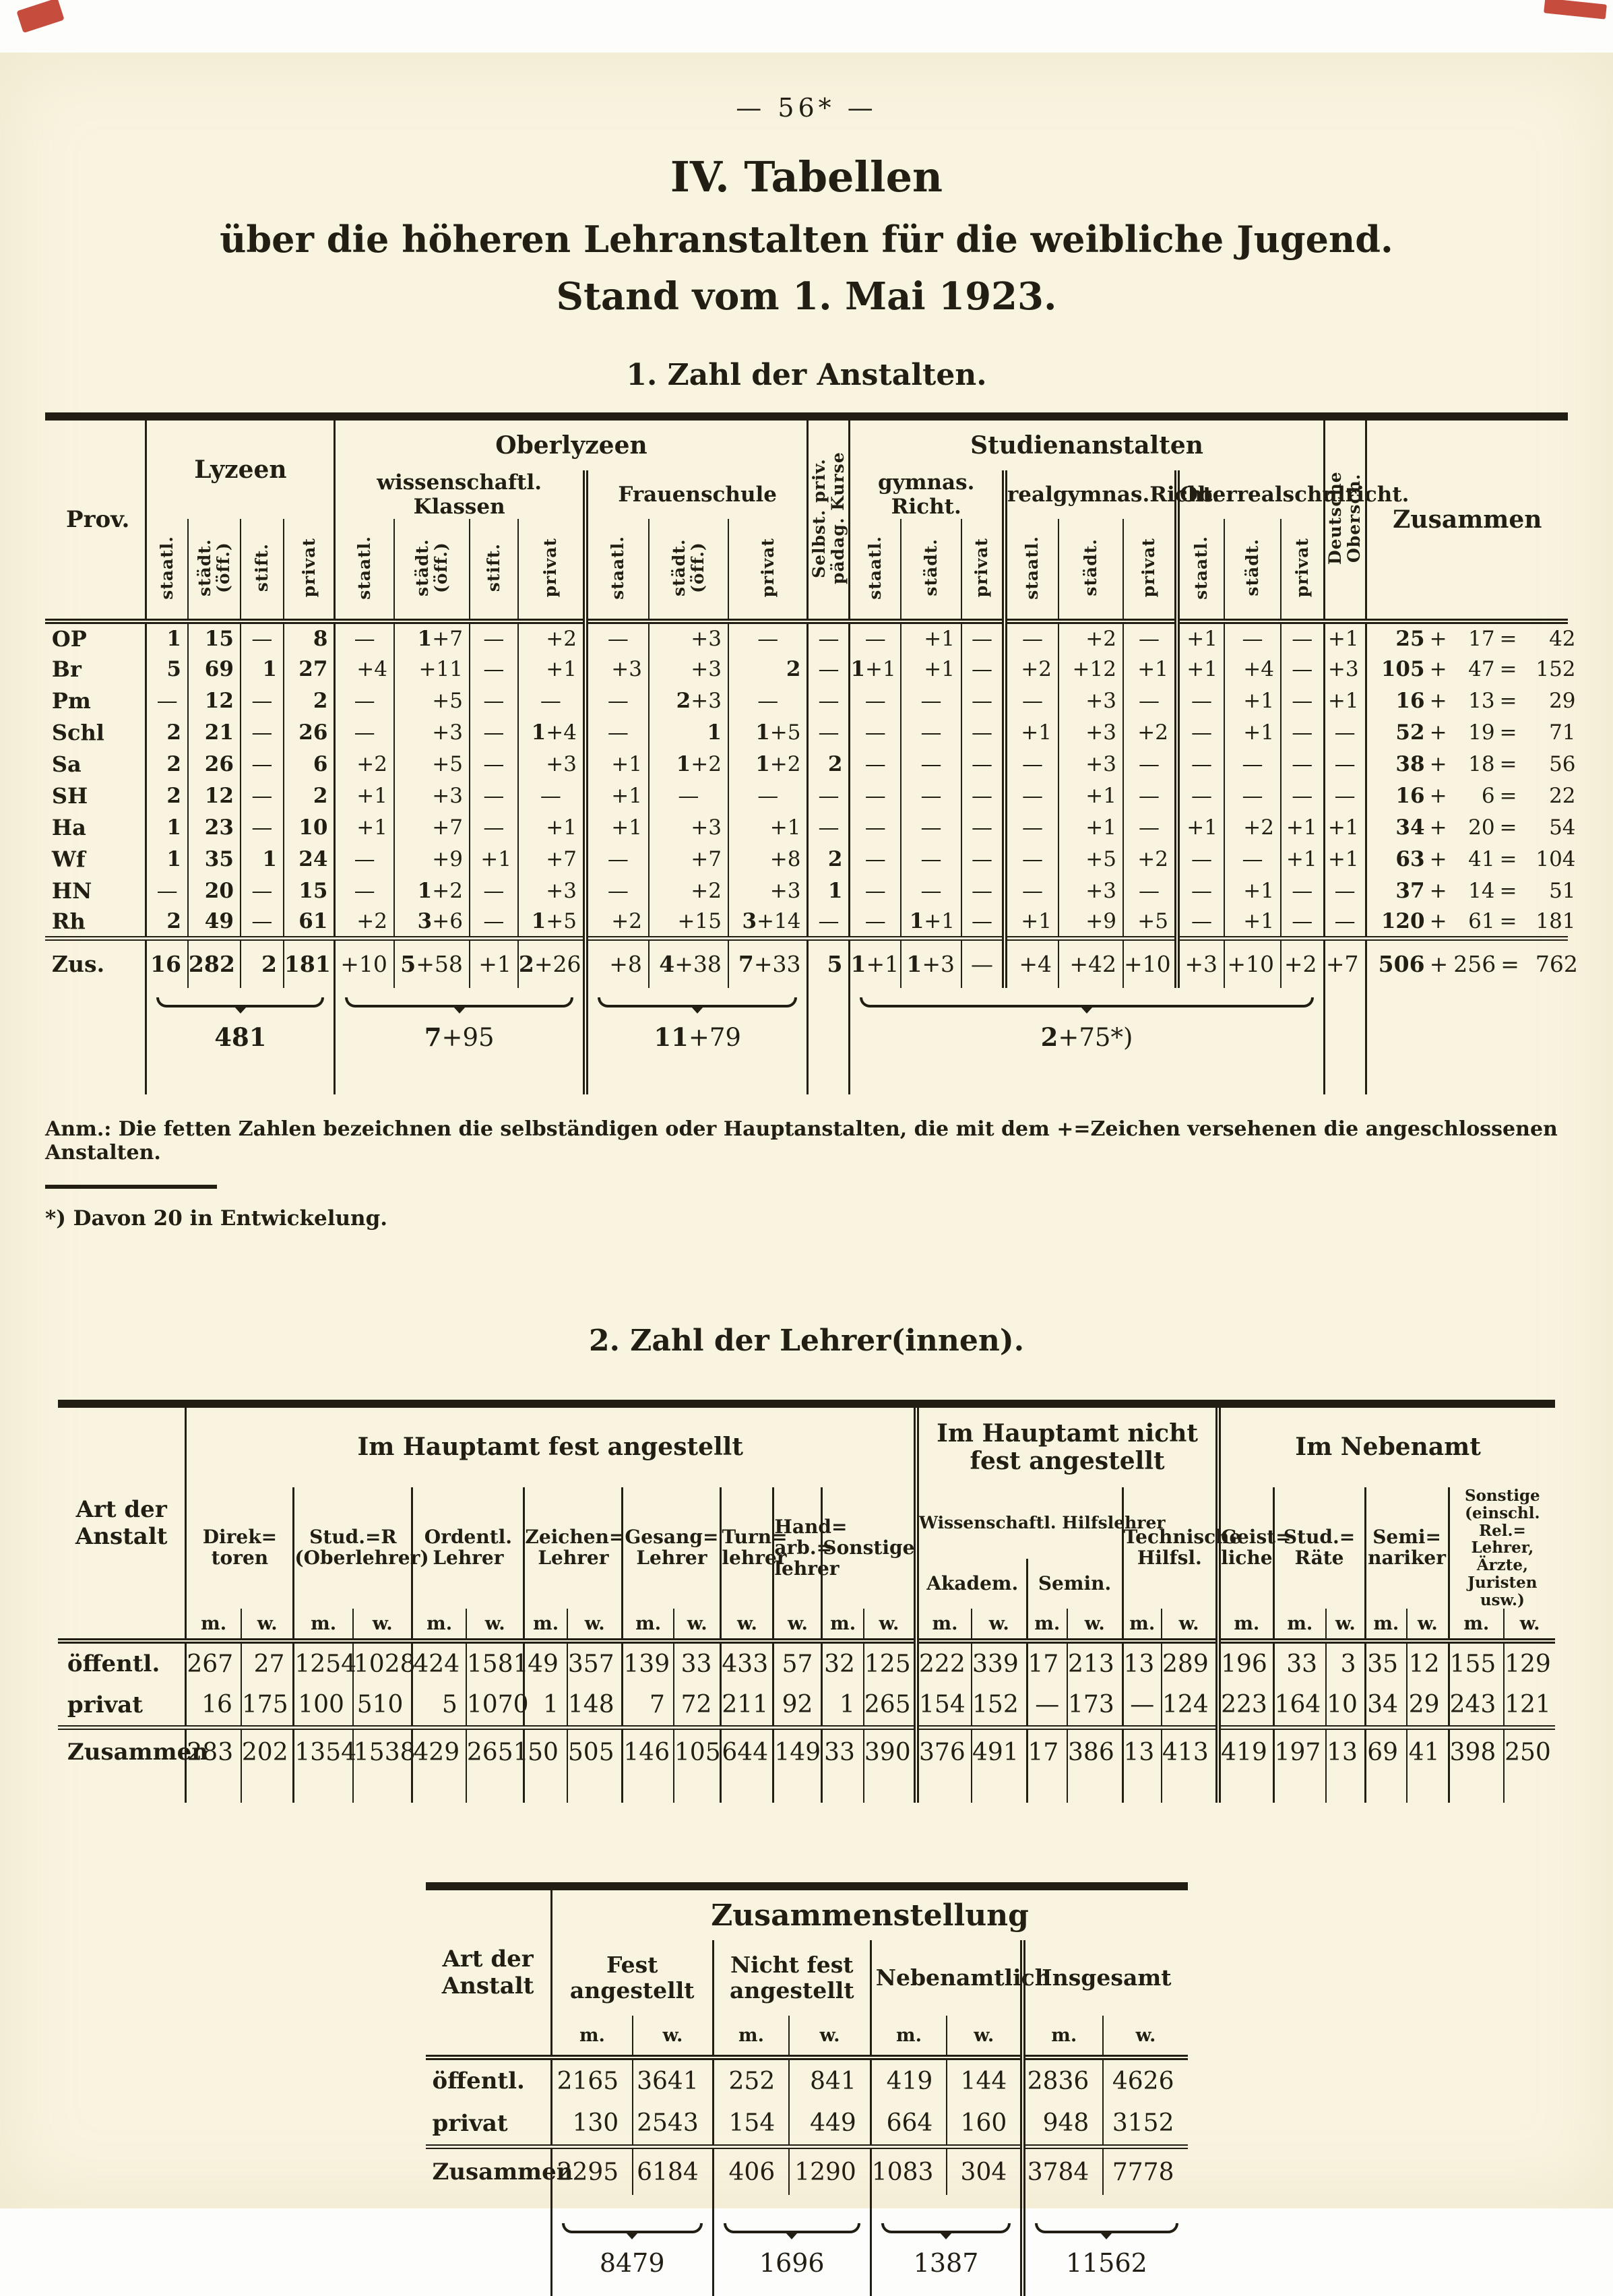 The width and height of the screenshot is (1613, 2296). What do you see at coordinates (687, 922) in the screenshot?
I see `cell: +15` at bounding box center [687, 922].